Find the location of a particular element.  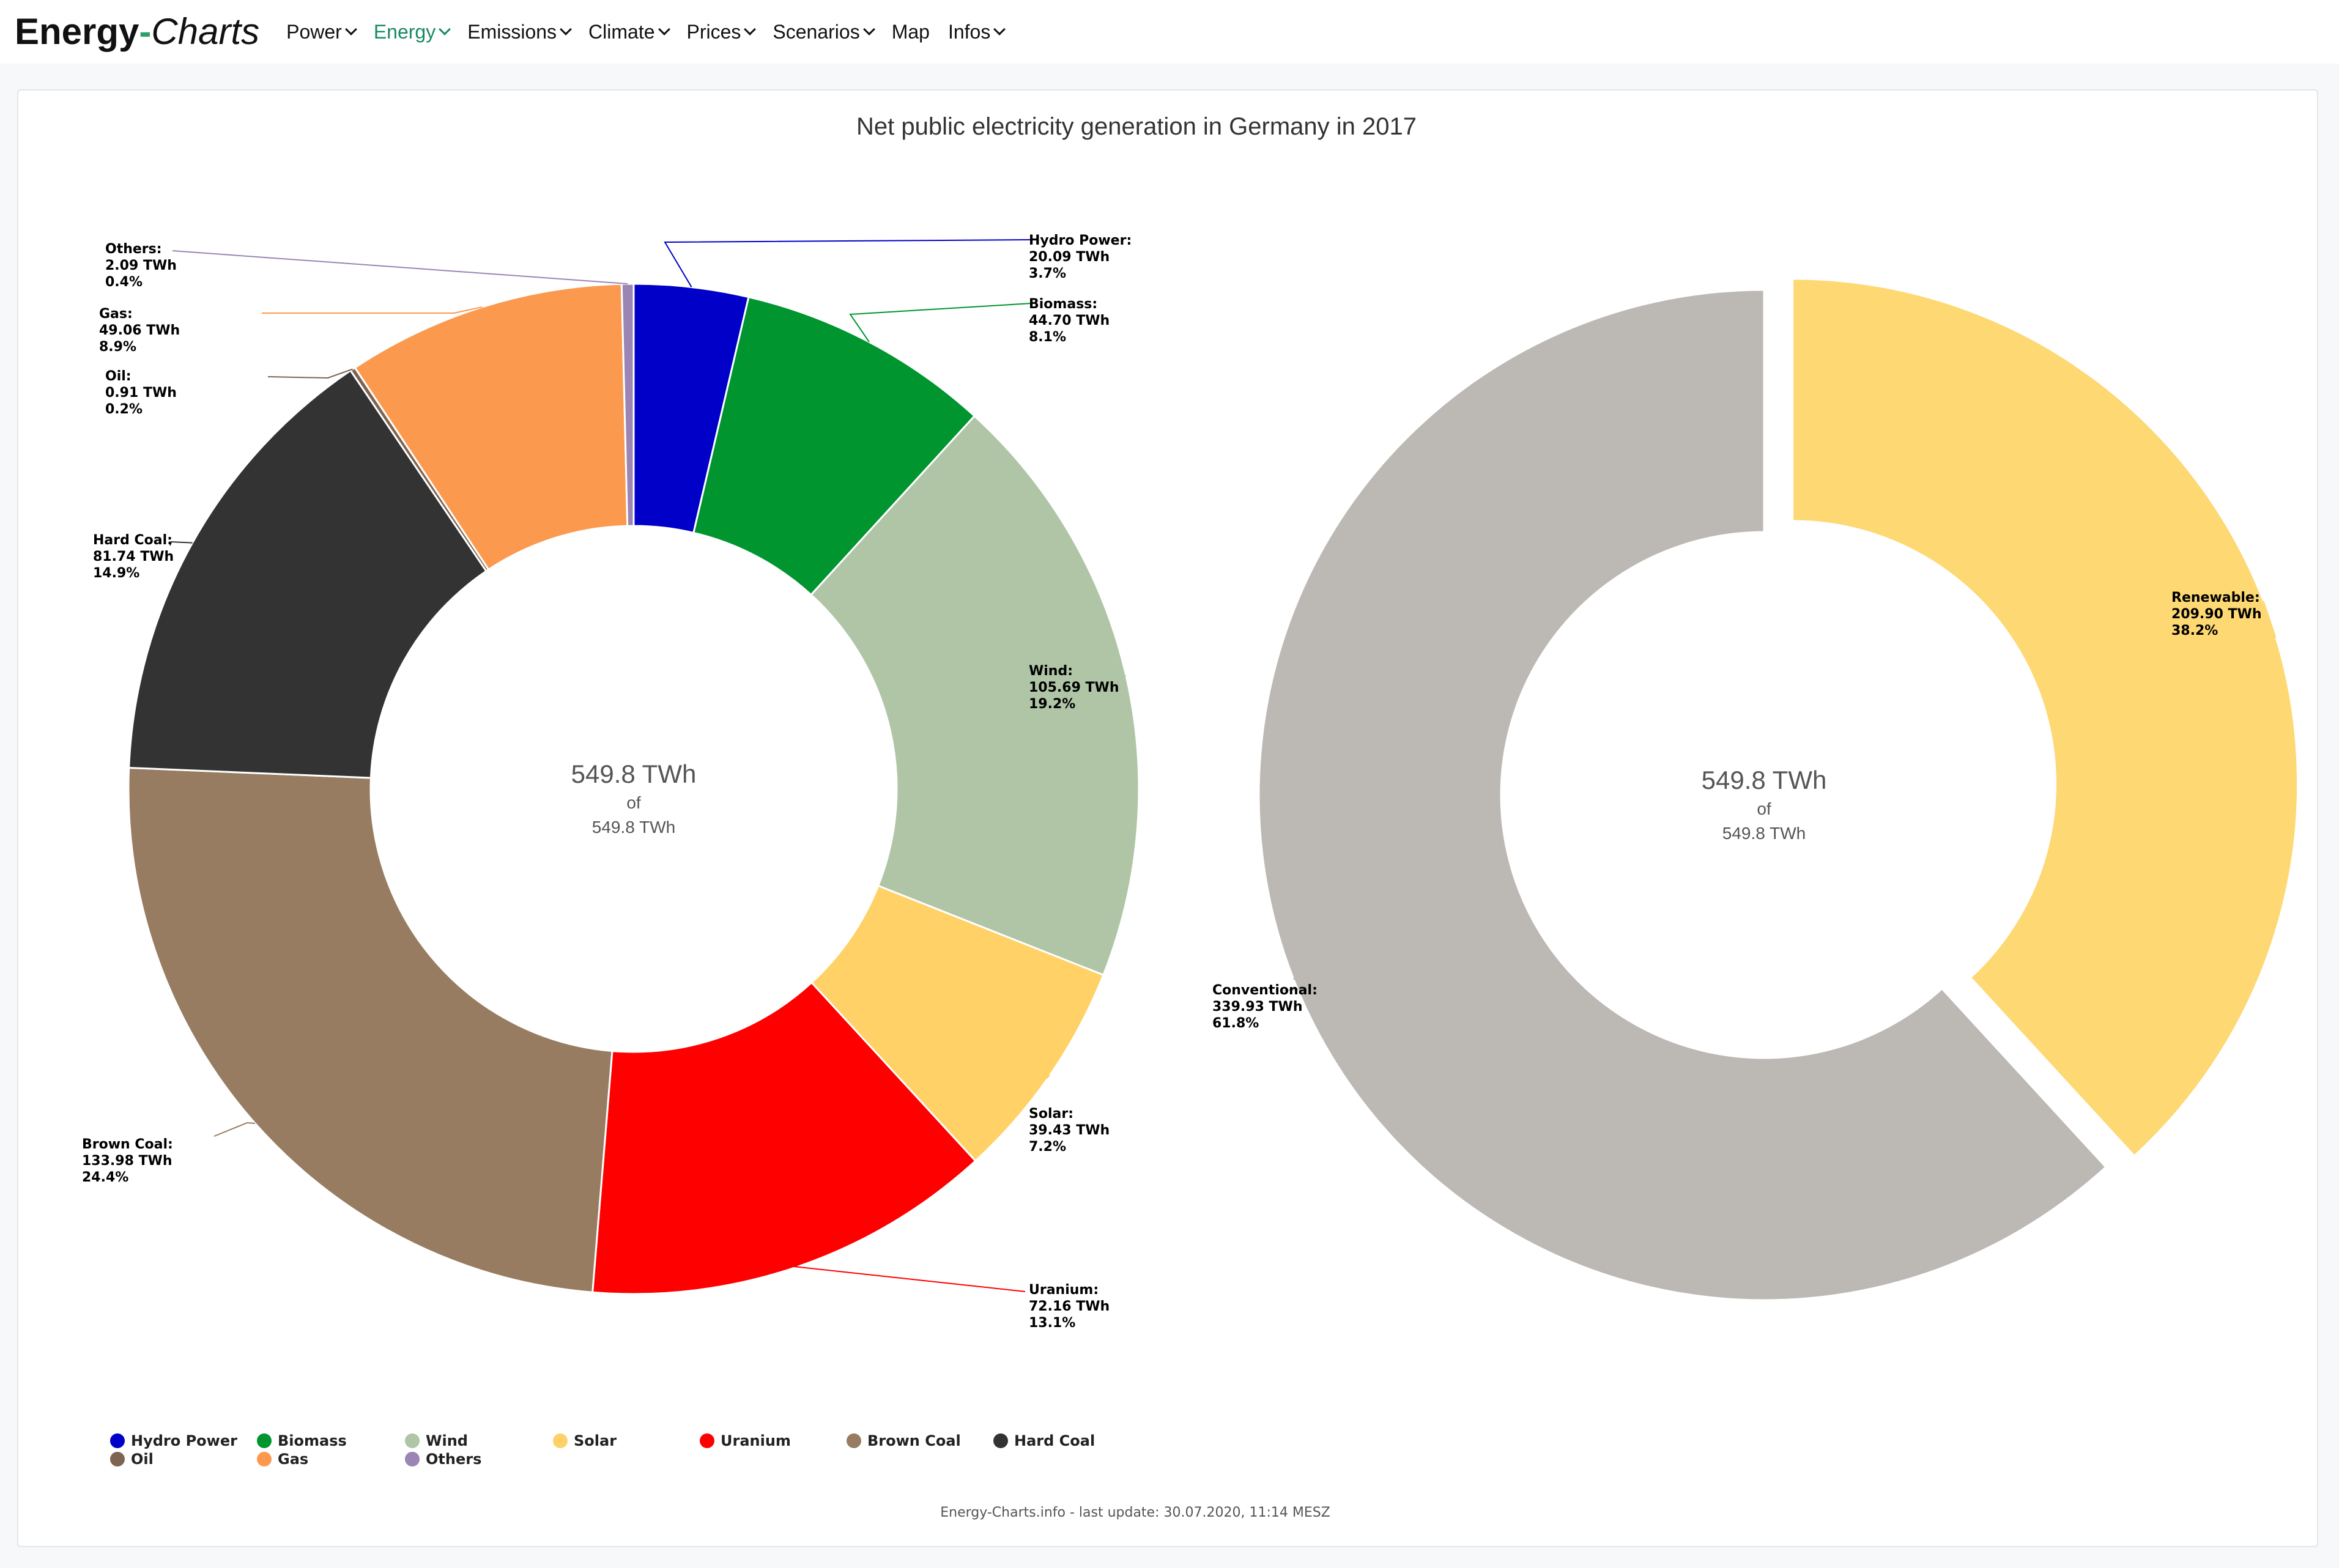

legend-label-uranium: Uranium is located at coordinates (756, 1440).